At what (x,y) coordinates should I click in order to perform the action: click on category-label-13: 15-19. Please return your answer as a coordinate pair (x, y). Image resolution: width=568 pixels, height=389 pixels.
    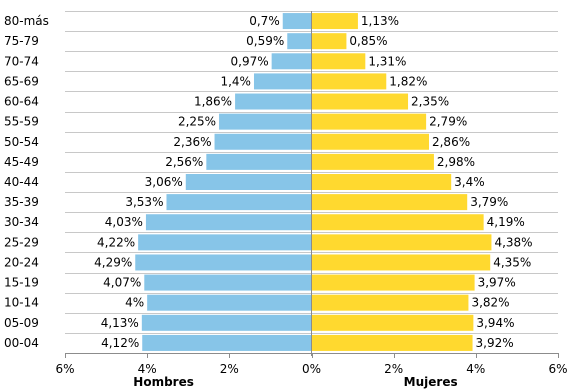
    Looking at the image, I should click on (21, 283).